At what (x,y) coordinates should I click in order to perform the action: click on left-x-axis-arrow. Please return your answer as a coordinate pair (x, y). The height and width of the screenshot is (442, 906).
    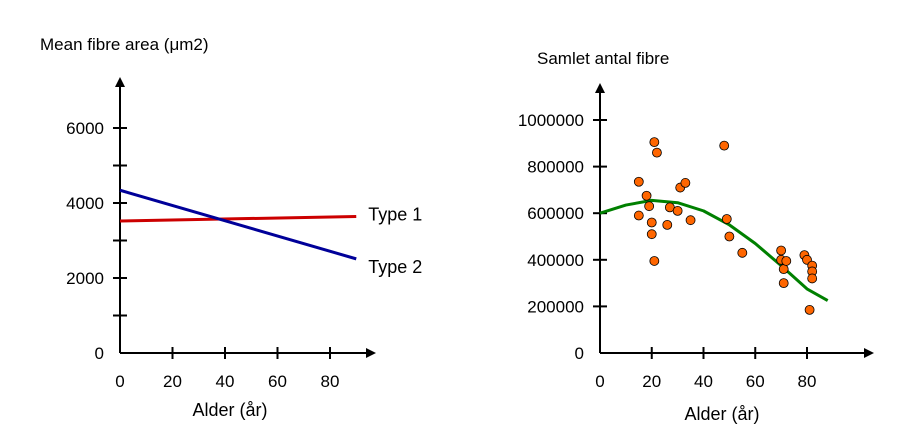
    Looking at the image, I should click on (371, 353).